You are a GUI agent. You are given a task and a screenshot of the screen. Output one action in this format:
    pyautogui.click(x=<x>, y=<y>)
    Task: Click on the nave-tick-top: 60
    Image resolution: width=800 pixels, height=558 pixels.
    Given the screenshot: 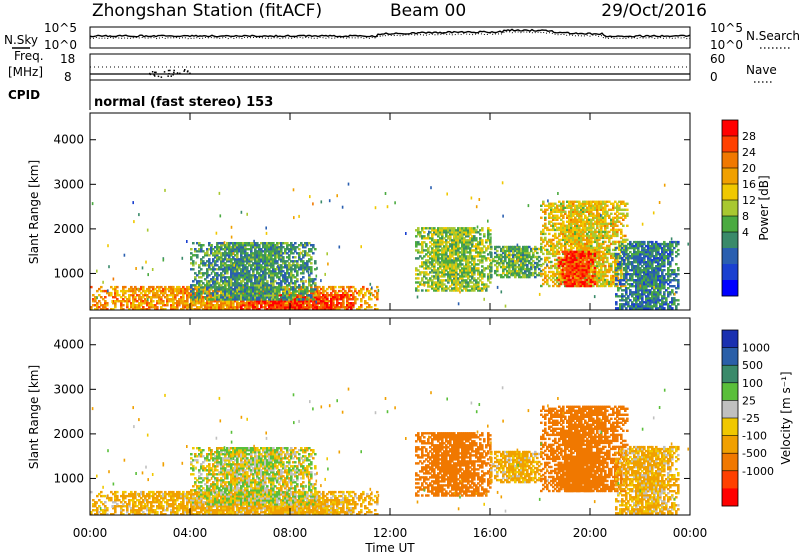 What is the action you would take?
    pyautogui.click(x=717, y=59)
    